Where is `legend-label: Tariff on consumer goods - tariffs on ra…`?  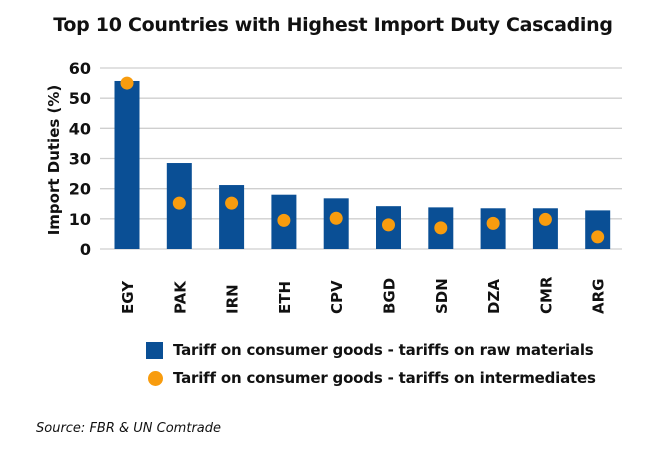
legend-label: Tariff on consumer goods - tariffs on ra… is located at coordinates (383, 350).